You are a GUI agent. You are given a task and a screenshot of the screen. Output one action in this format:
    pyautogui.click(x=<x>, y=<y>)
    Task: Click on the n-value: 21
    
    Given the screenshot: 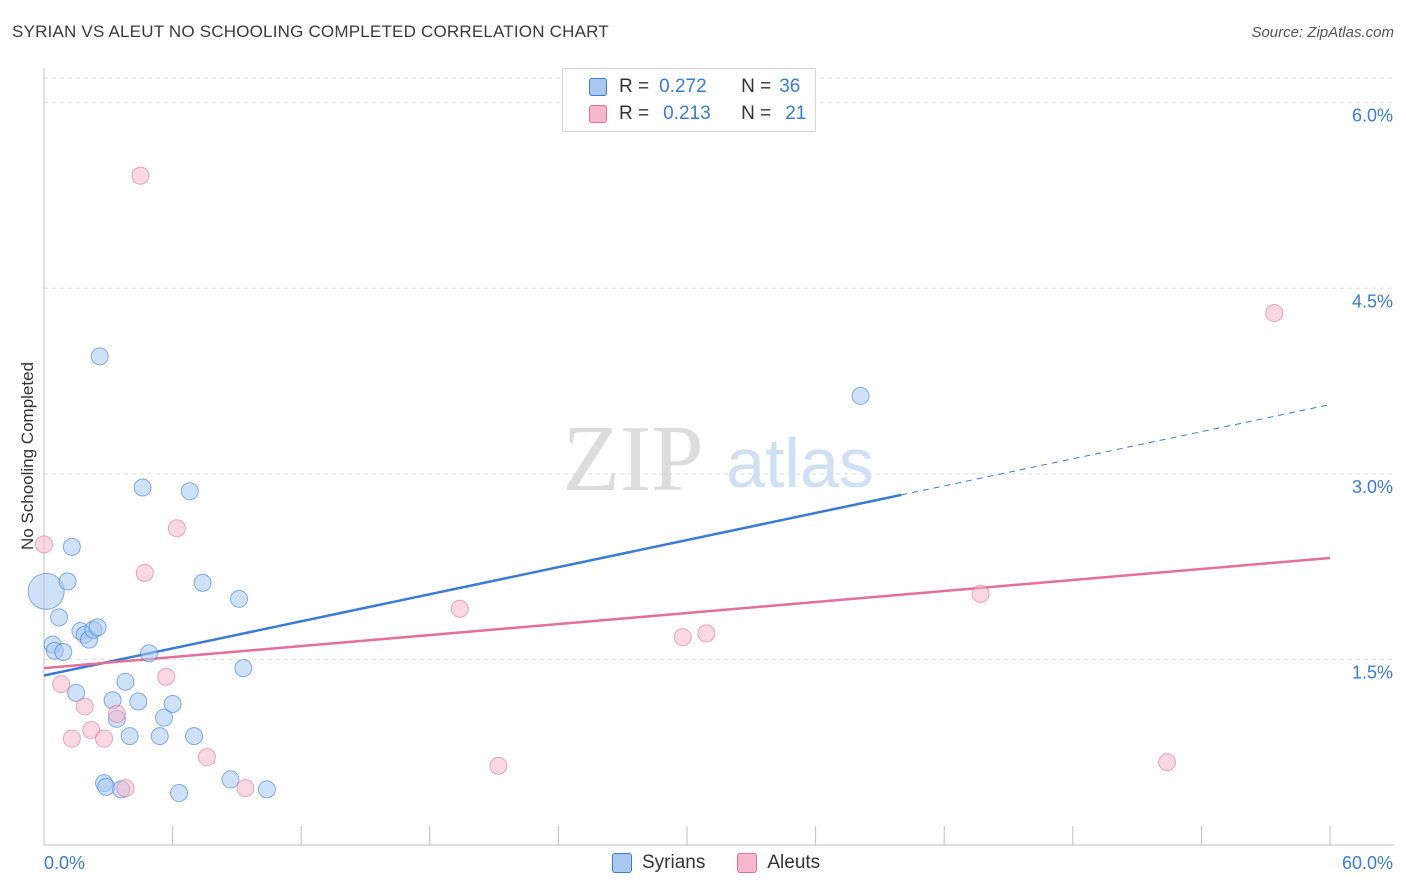 What is the action you would take?
    pyautogui.click(x=796, y=113)
    